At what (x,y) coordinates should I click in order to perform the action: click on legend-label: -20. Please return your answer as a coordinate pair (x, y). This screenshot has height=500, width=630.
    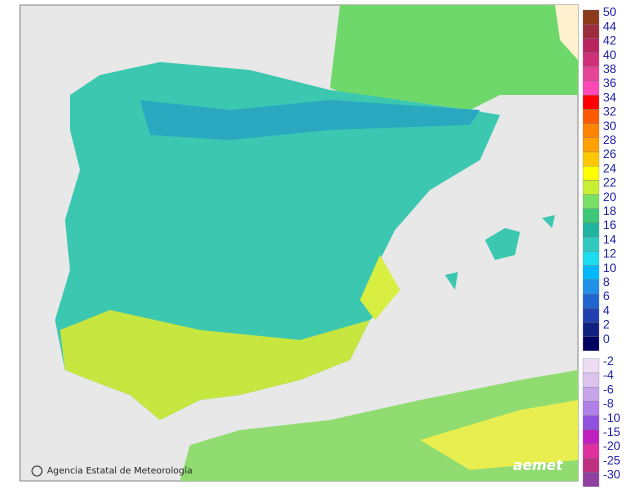
    Looking at the image, I should click on (612, 446).